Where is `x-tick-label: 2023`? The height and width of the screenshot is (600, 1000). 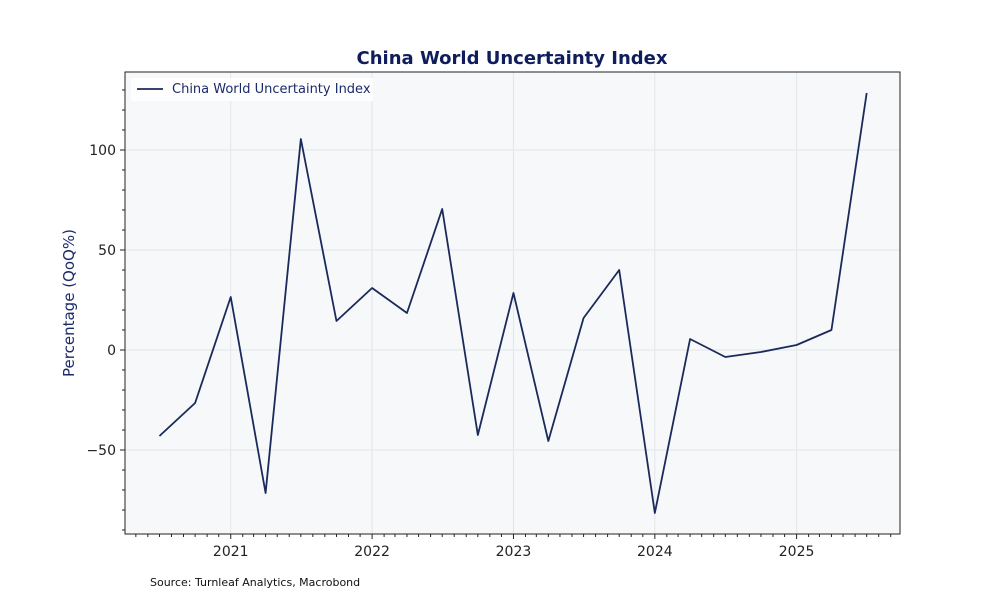
x-tick-label: 2023 is located at coordinates (514, 552).